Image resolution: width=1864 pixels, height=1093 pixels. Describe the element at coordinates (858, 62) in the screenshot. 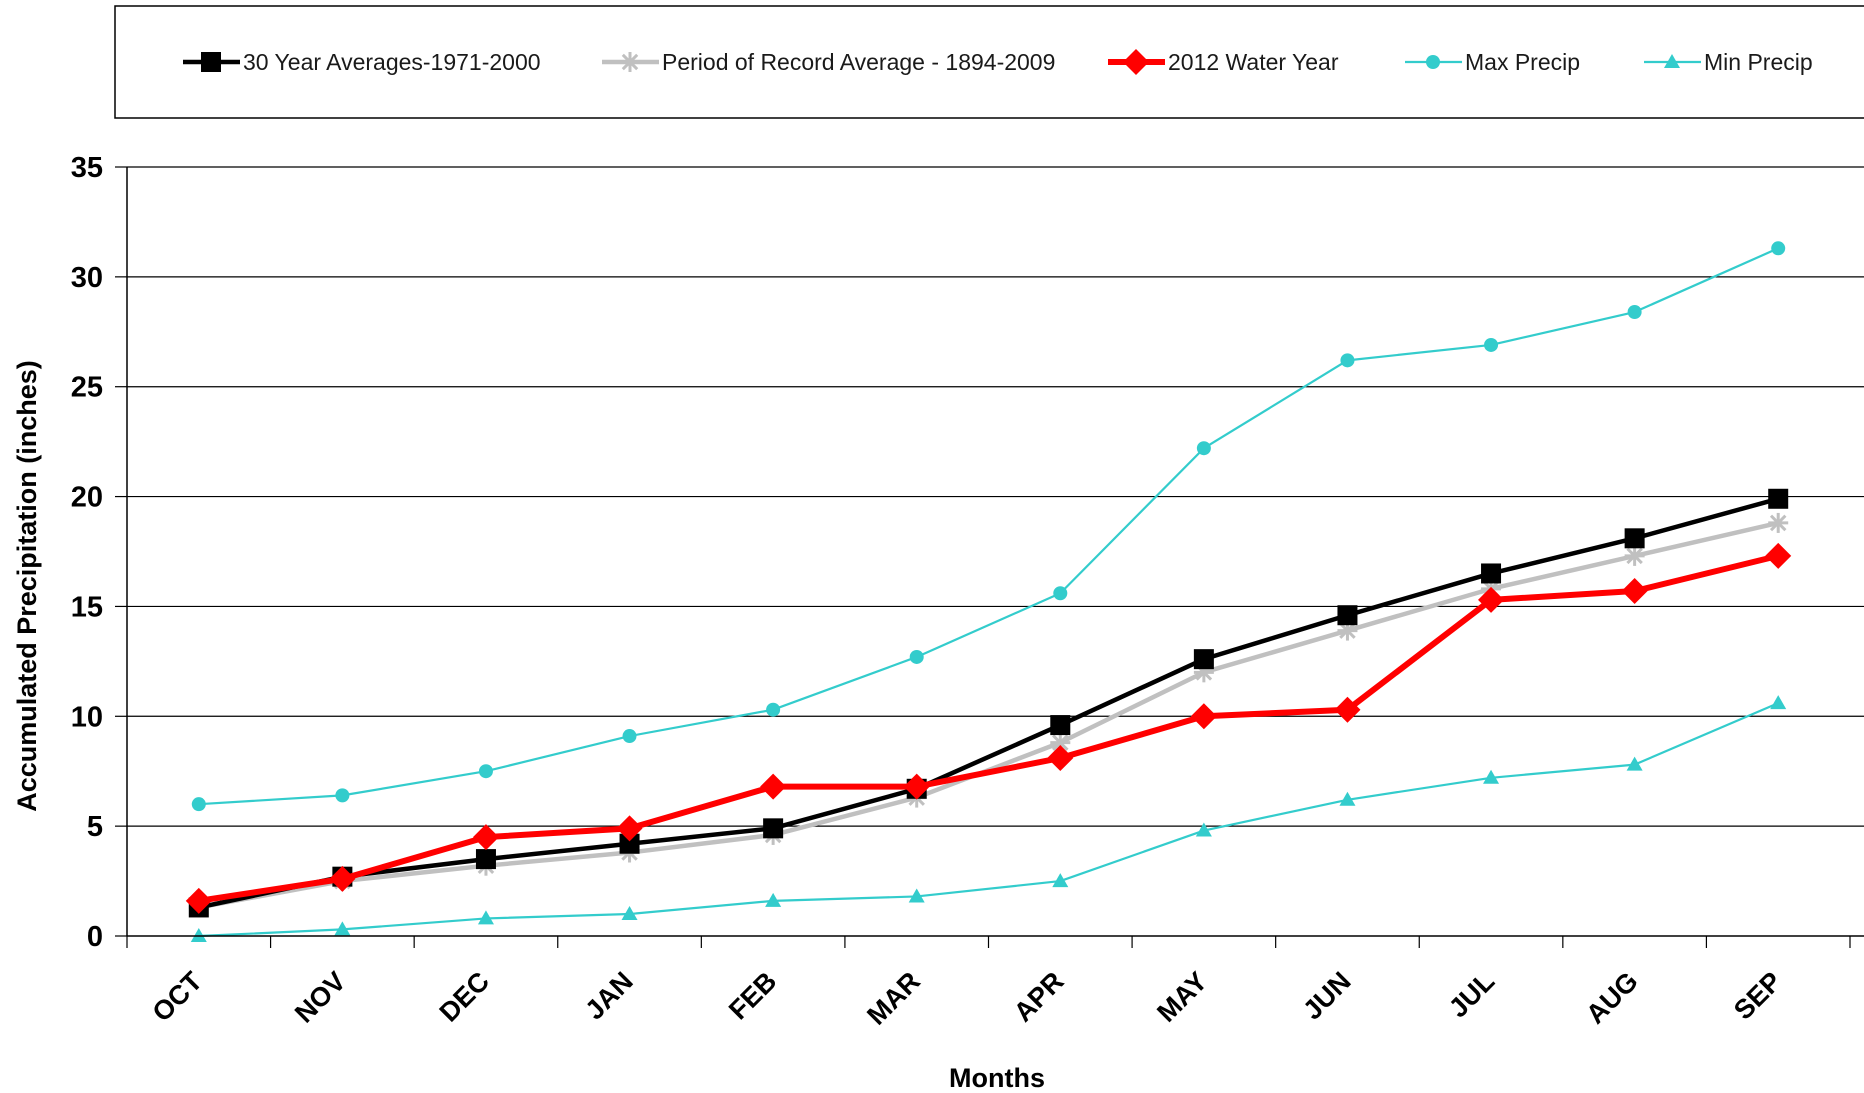

I see `legend-label: Period of Record Average - 1894-2009` at that location.